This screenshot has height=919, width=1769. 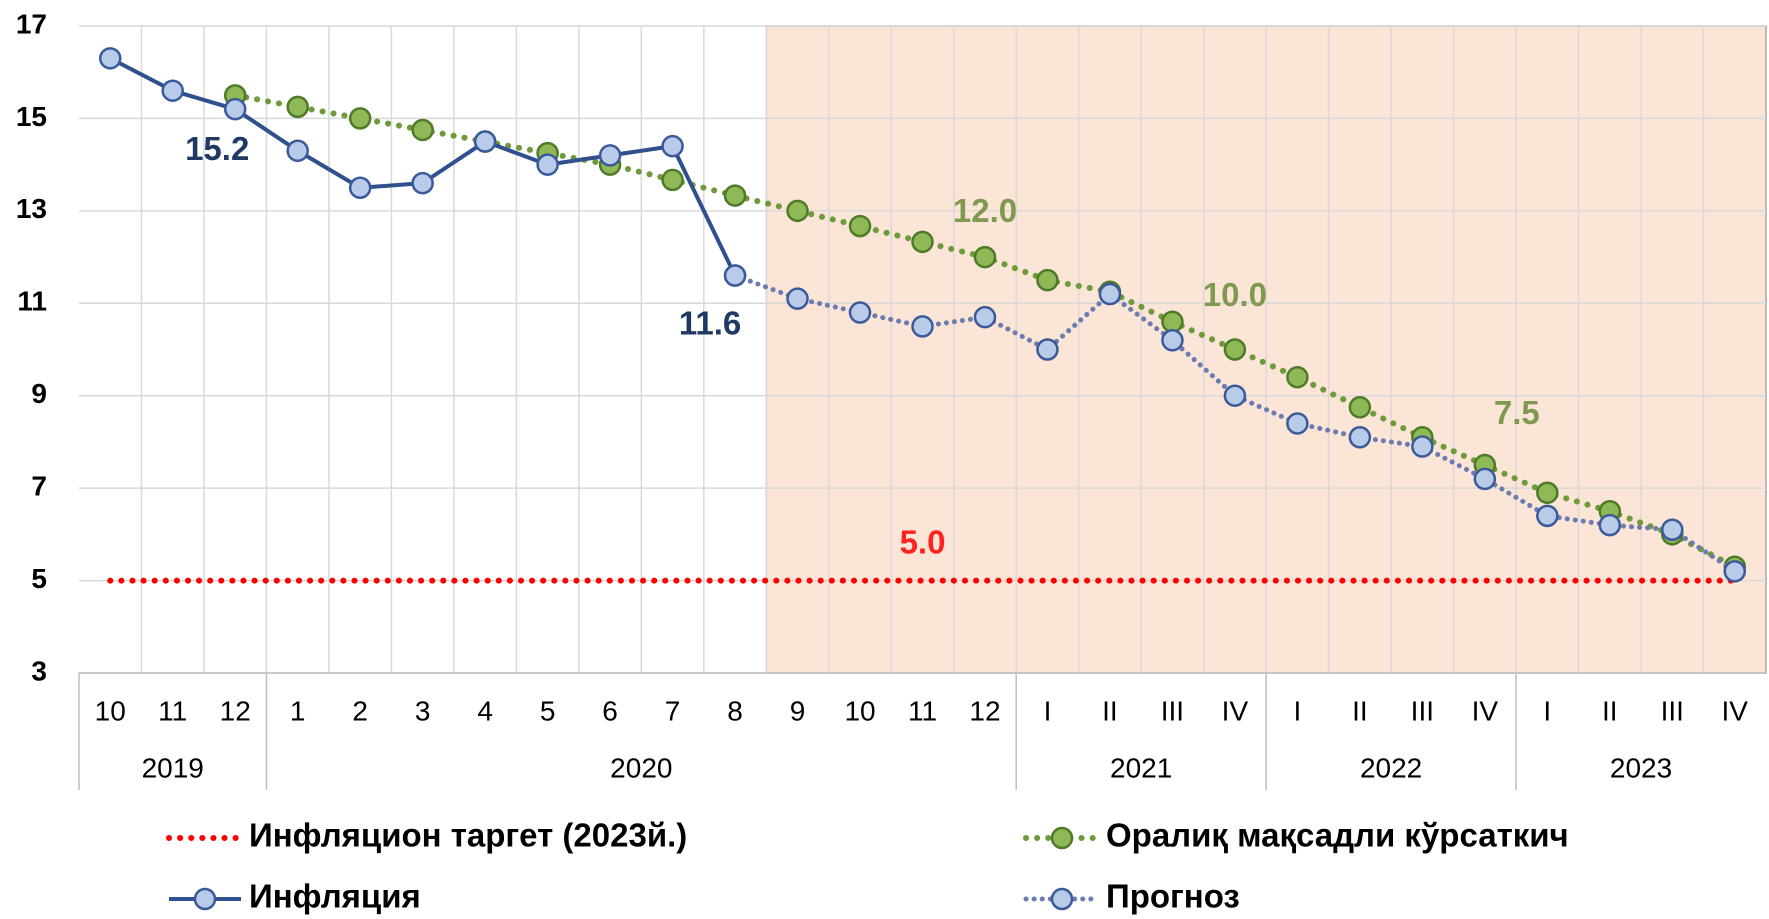 What do you see at coordinates (335, 896) in the screenshot?
I see `legend-label: Инфляция` at bounding box center [335, 896].